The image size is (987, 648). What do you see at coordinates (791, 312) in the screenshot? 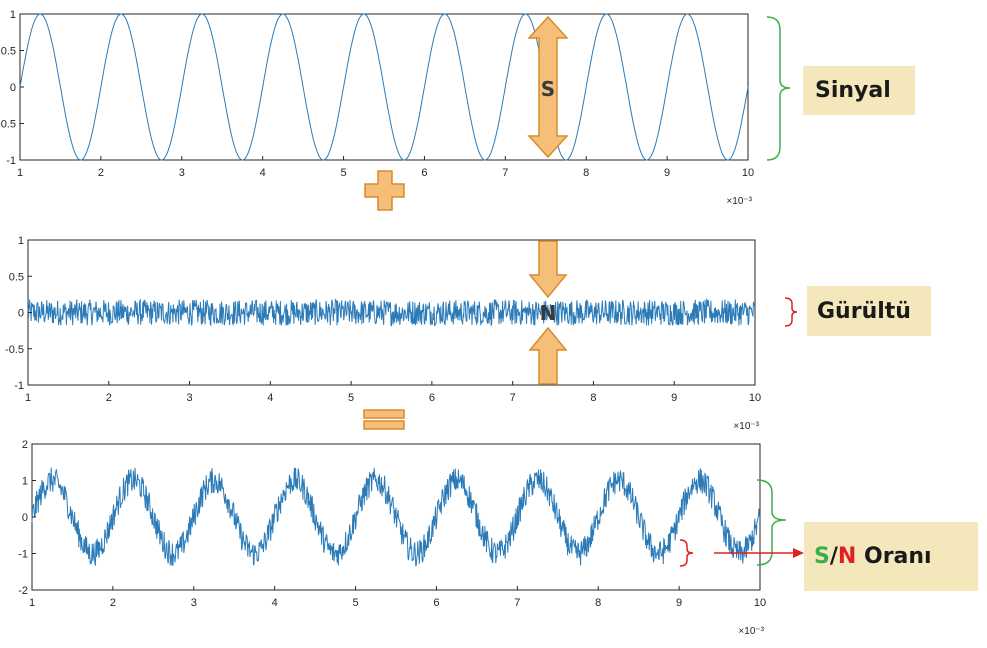
I see `noise-brace` at bounding box center [791, 312].